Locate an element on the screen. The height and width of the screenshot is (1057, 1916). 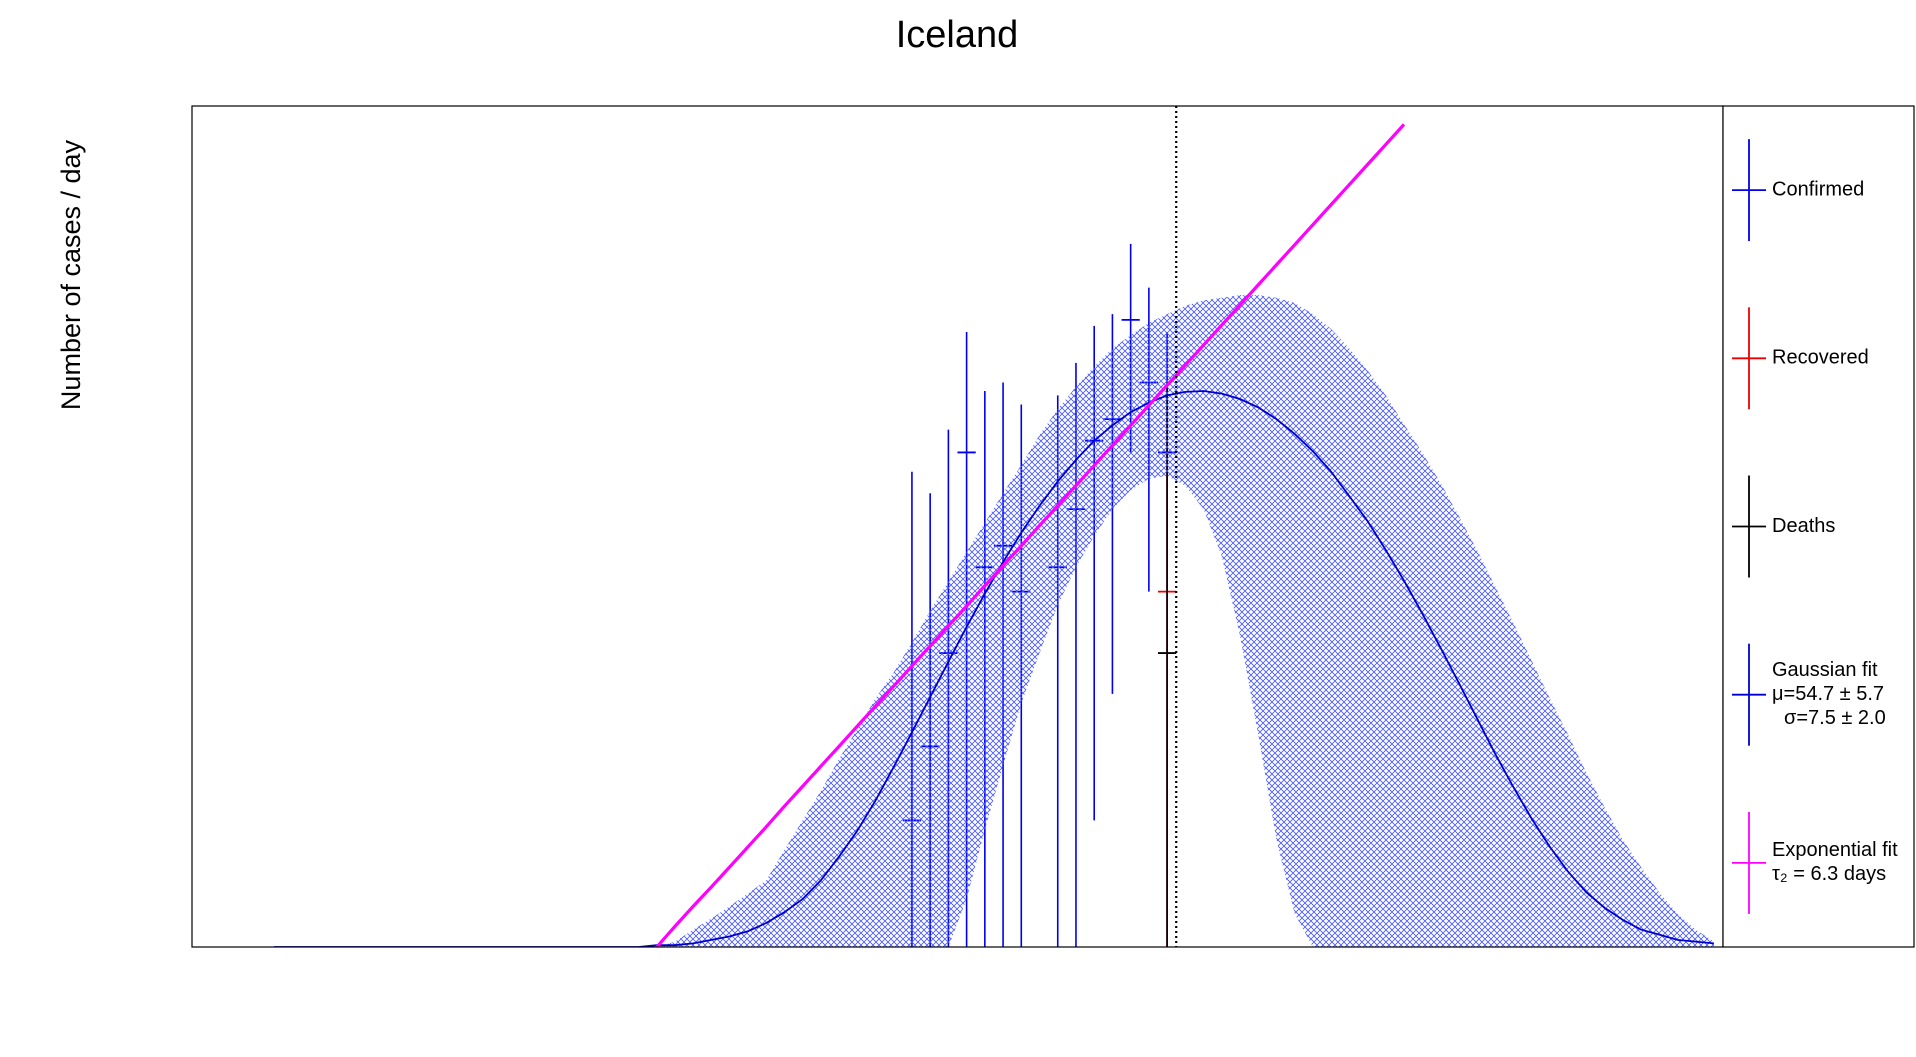
legend-label: Confirmed is located at coordinates (1818, 189).